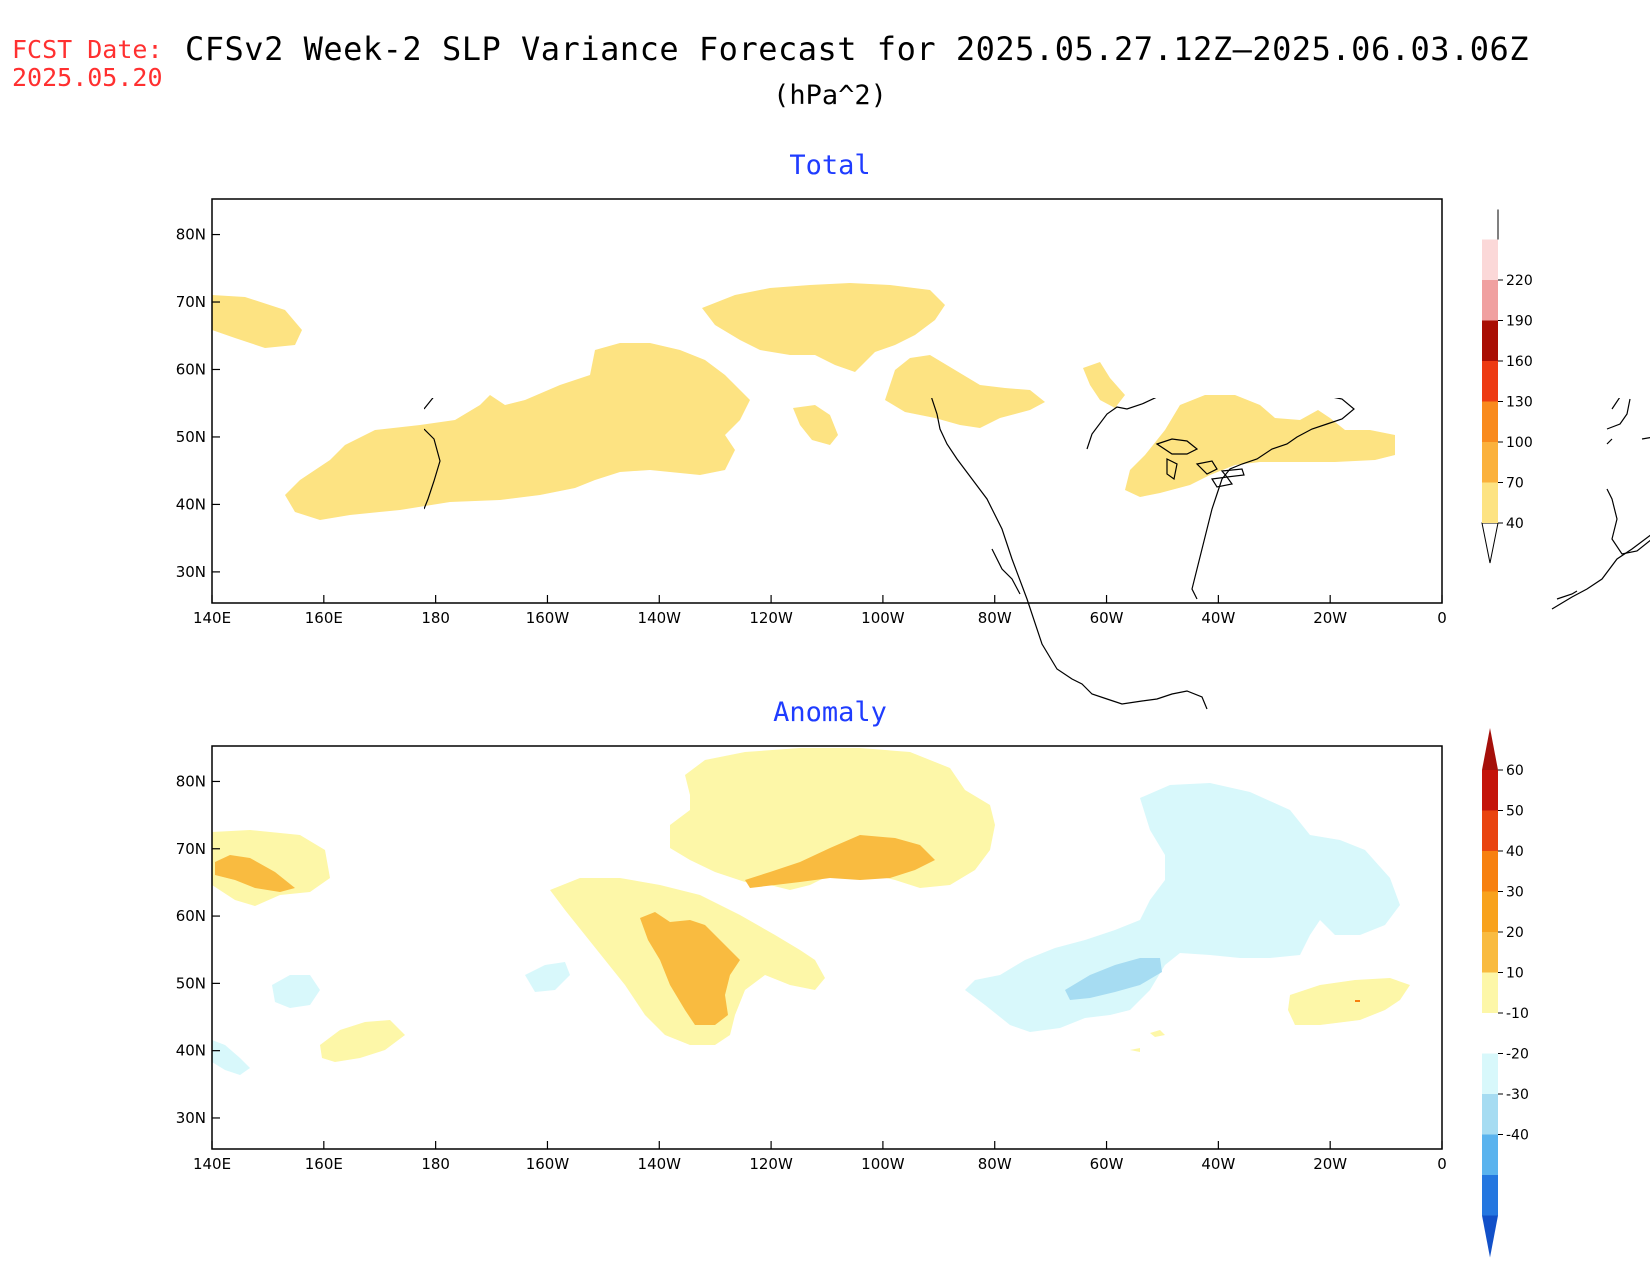  Describe the element at coordinates (1515, 484) in the screenshot. I see `colorbar-total-label: 70` at that location.